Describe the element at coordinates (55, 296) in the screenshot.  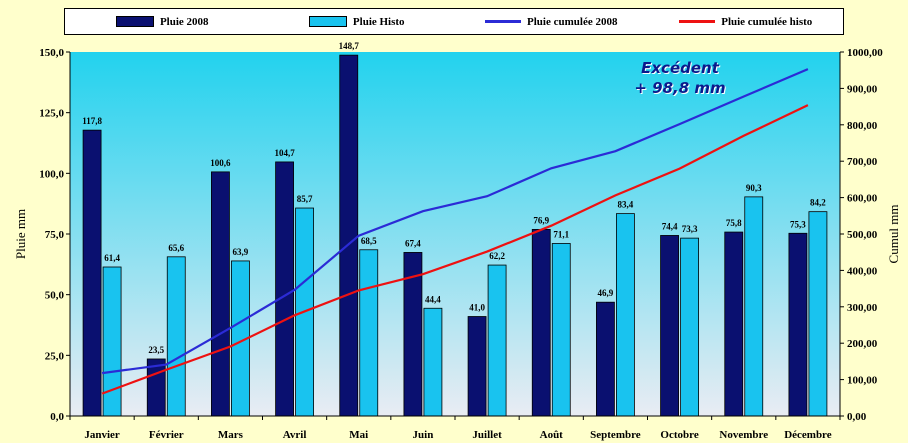
I see `y-tick-label: 50,0` at that location.